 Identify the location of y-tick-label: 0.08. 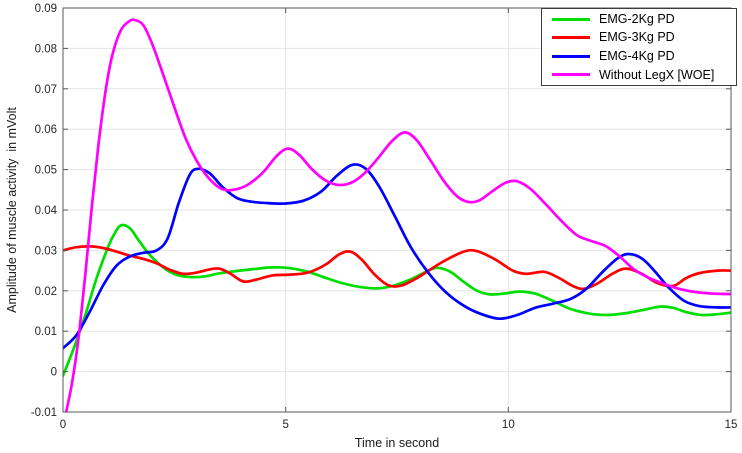
(46, 49).